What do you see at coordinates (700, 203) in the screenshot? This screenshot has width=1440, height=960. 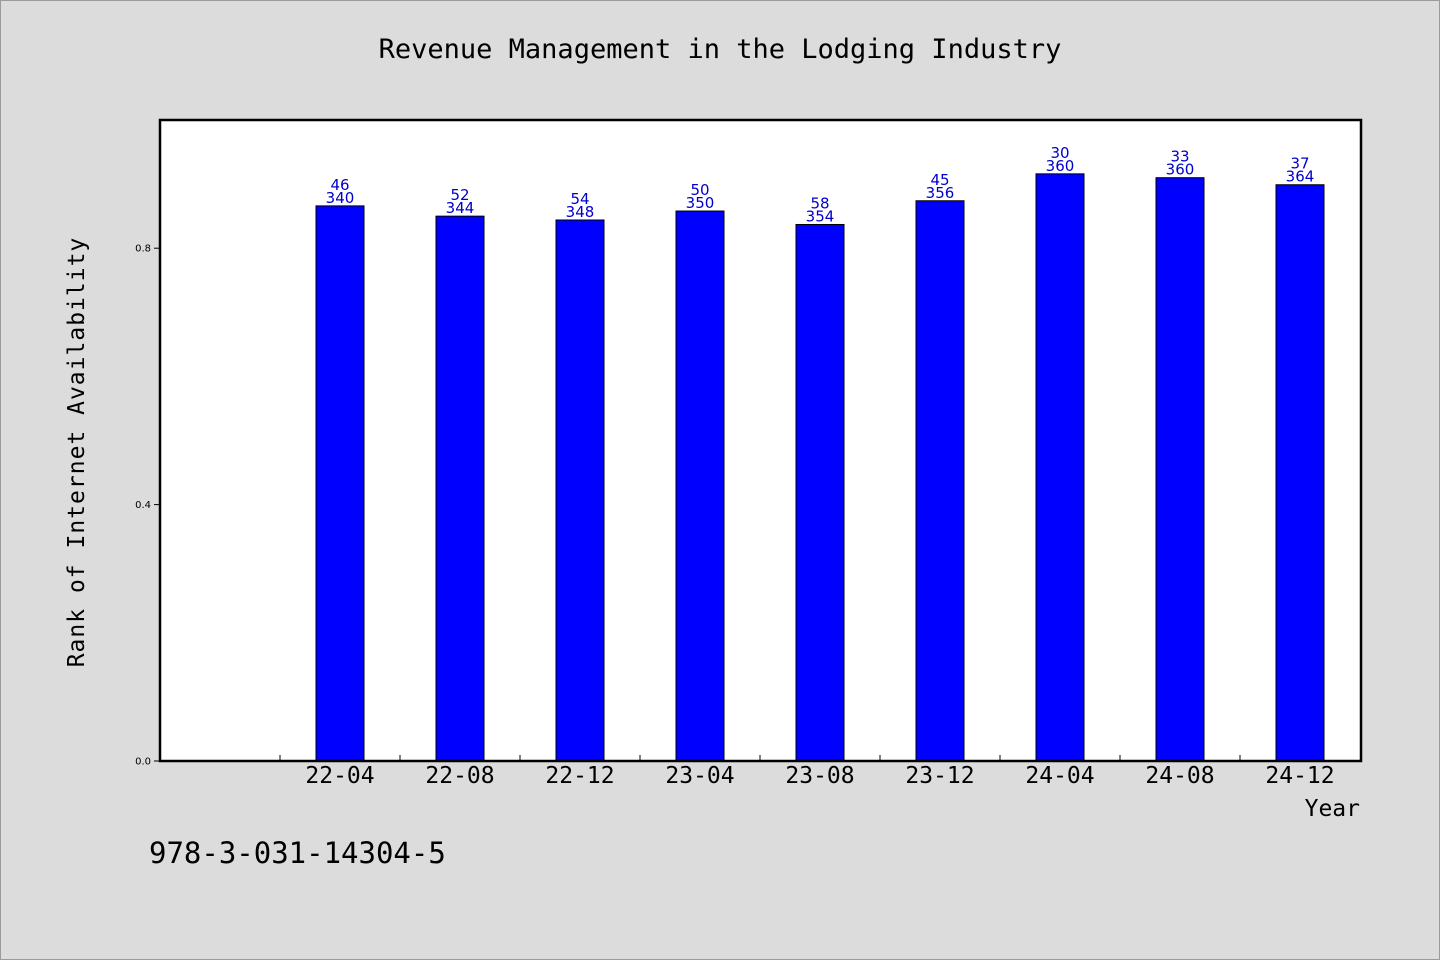 I see `bar-label-bottom: 350` at bounding box center [700, 203].